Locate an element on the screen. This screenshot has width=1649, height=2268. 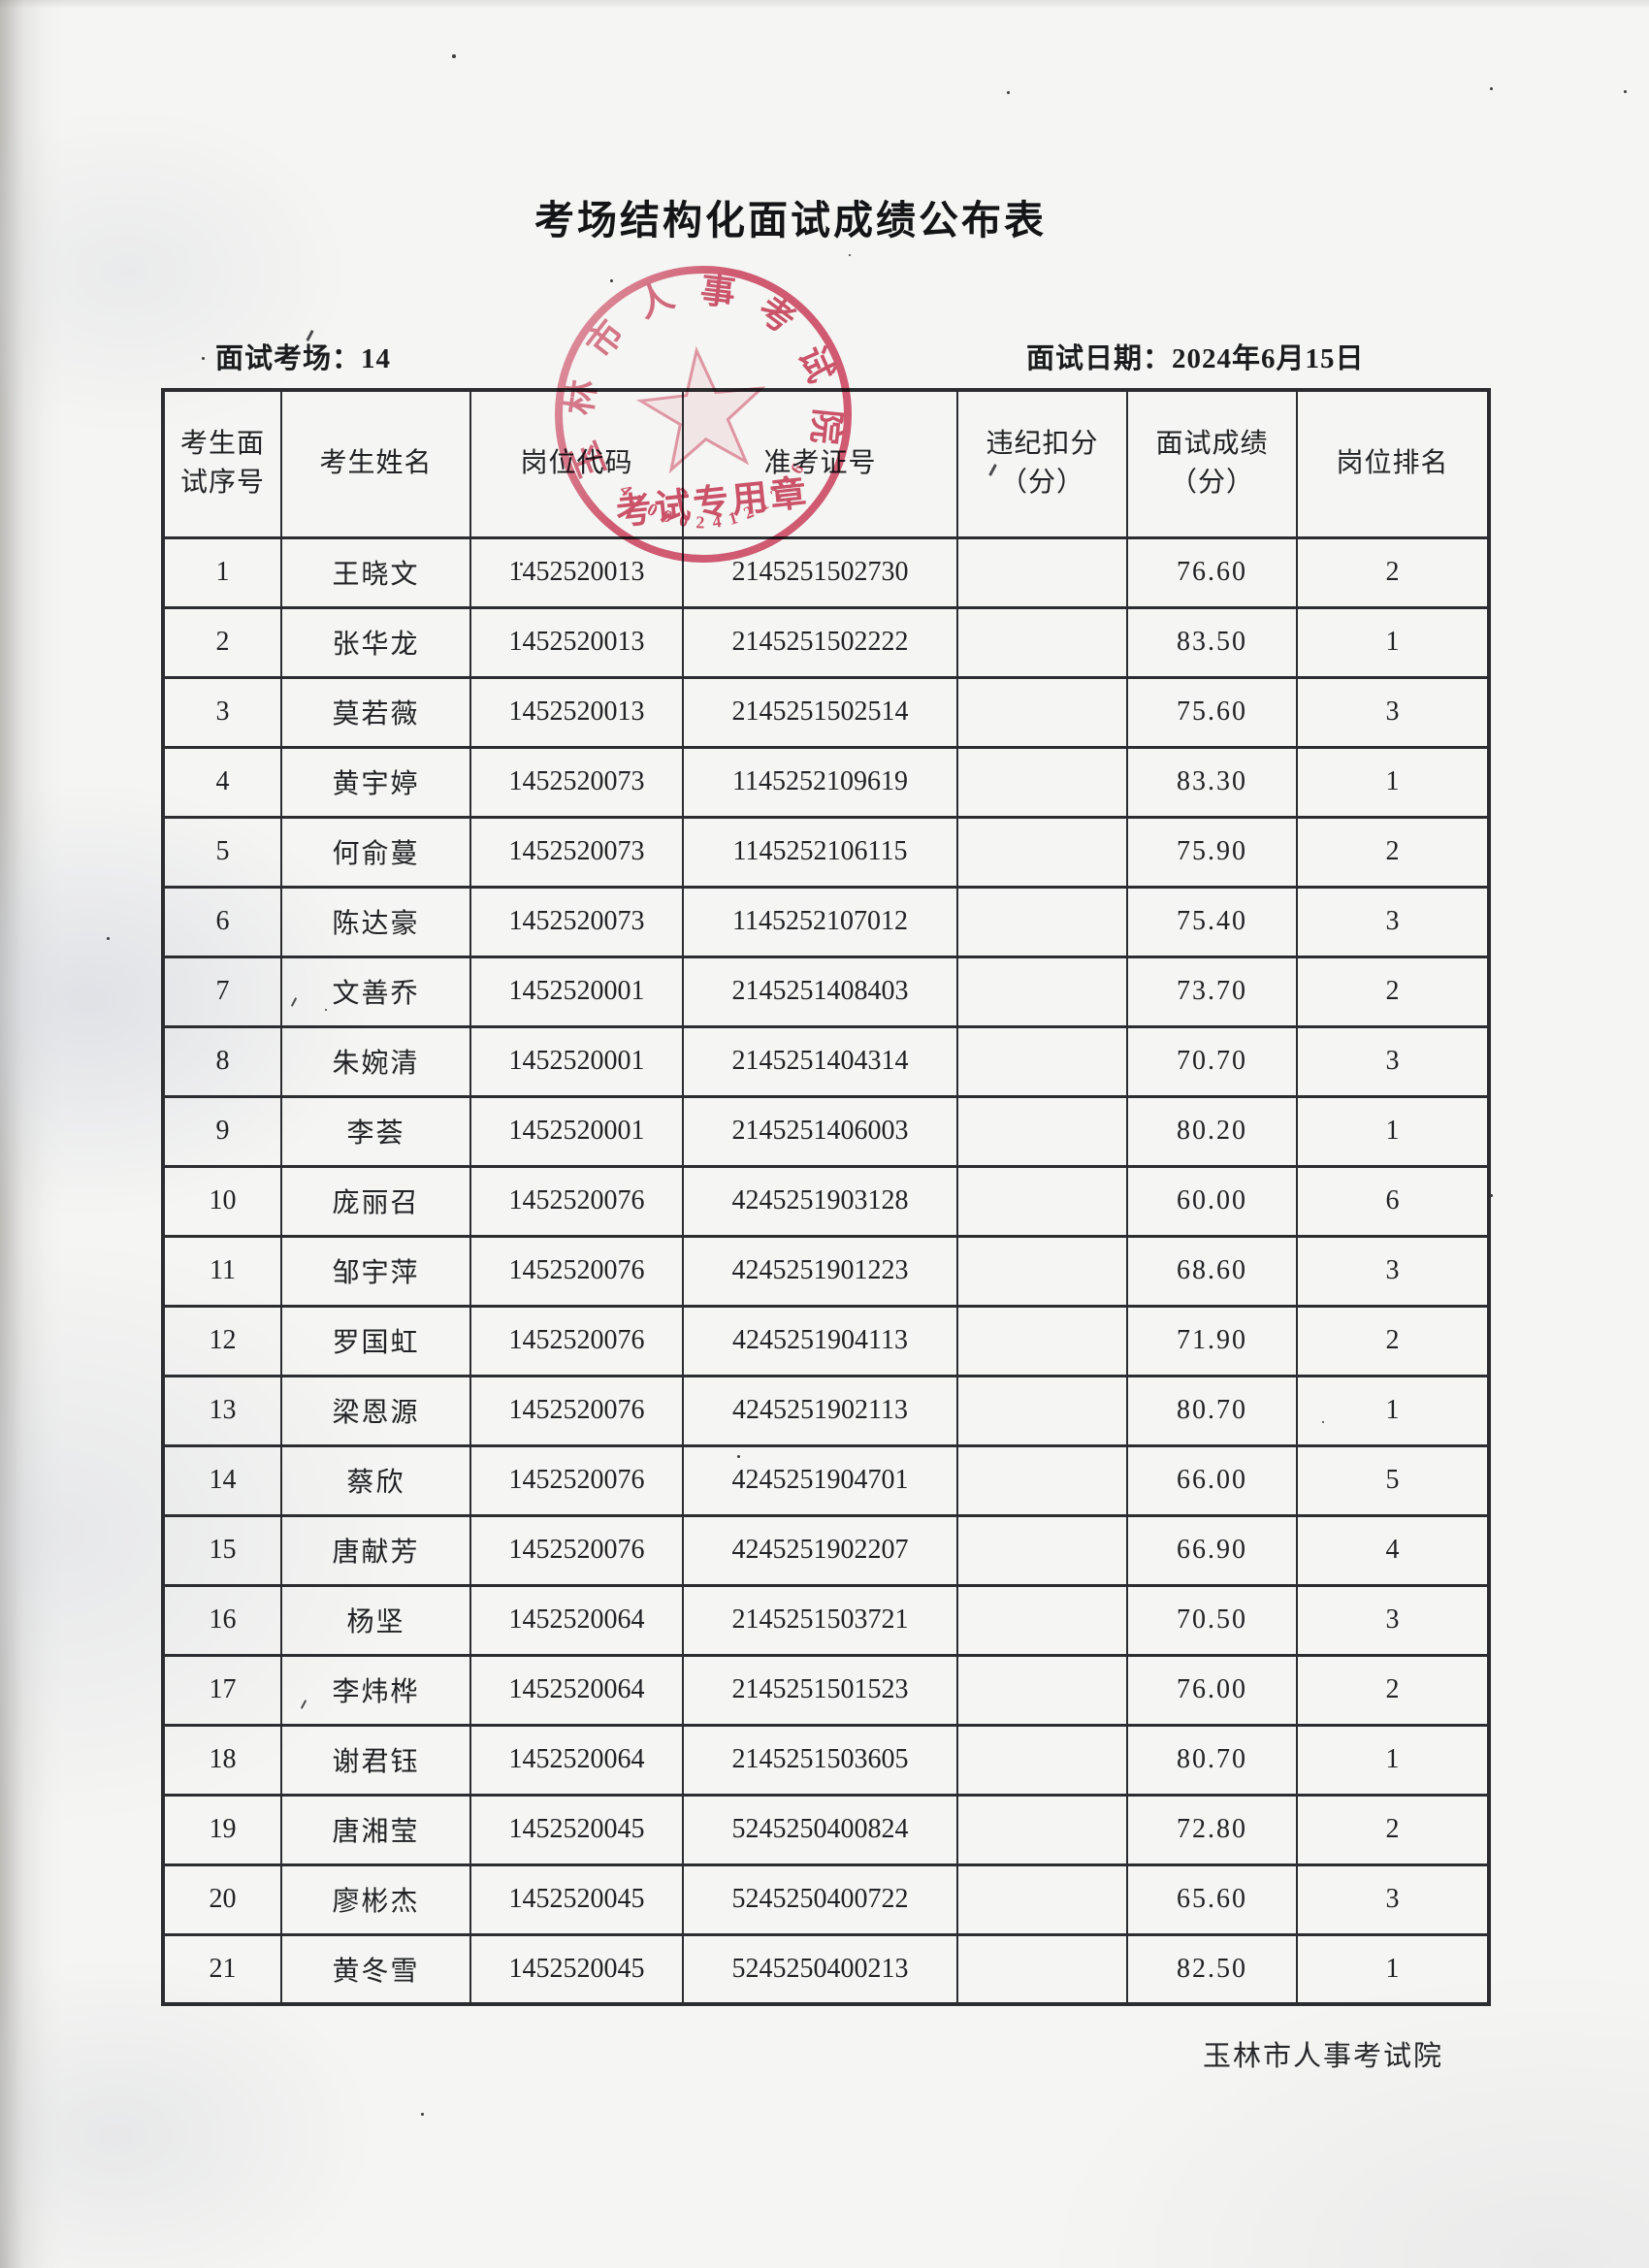
cell-score: 75.90 is located at coordinates (1212, 852).